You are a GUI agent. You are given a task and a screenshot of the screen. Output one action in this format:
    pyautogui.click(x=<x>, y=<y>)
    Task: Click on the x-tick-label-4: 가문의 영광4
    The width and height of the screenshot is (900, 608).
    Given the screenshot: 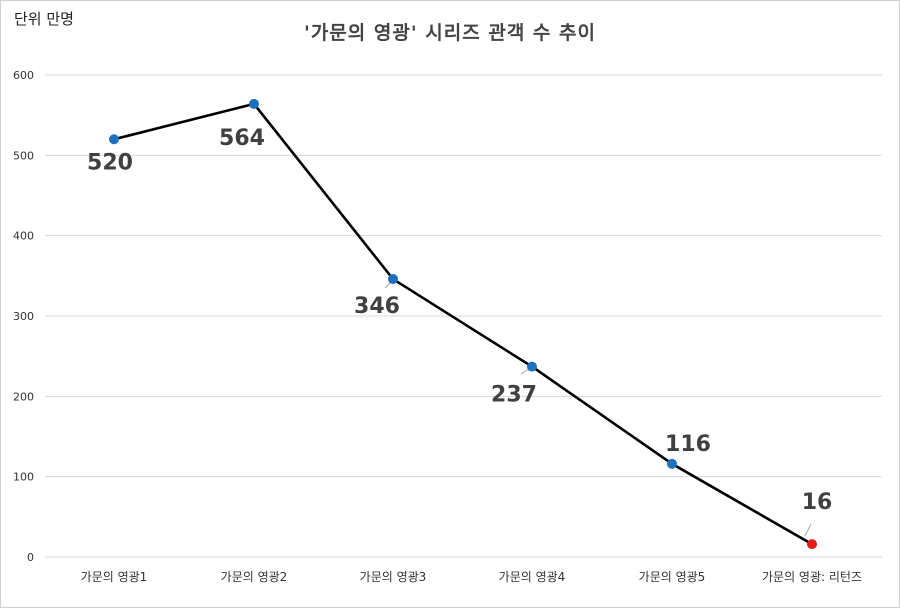 What is the action you would take?
    pyautogui.click(x=532, y=577)
    